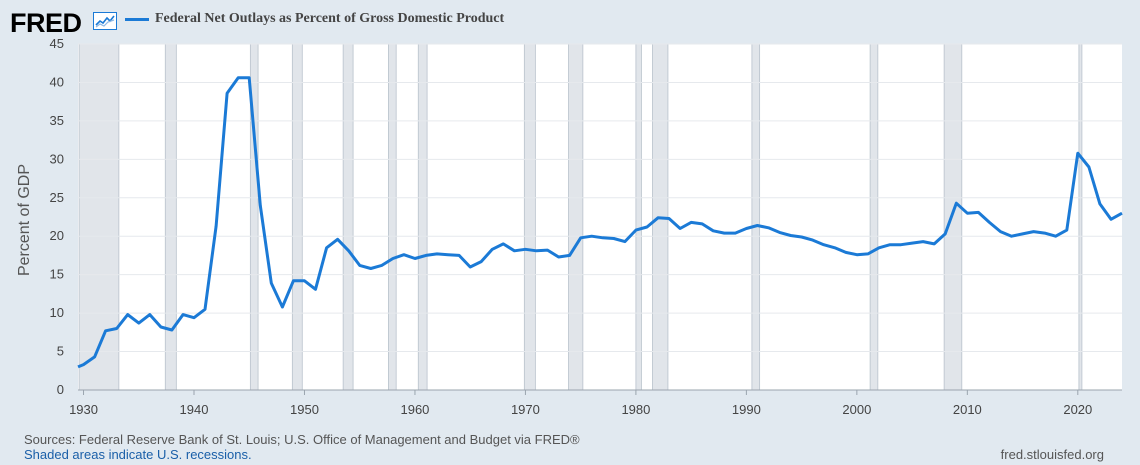  Describe the element at coordinates (57, 81) in the screenshot. I see `y-tick-label-40: 40` at that location.